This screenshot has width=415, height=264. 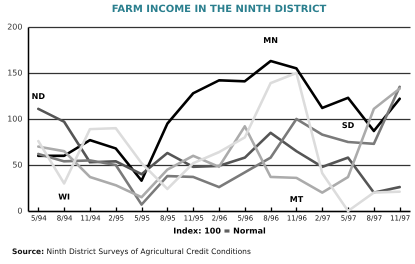 What do you see at coordinates (39, 96) in the screenshot?
I see `series-label: ND` at bounding box center [39, 96].